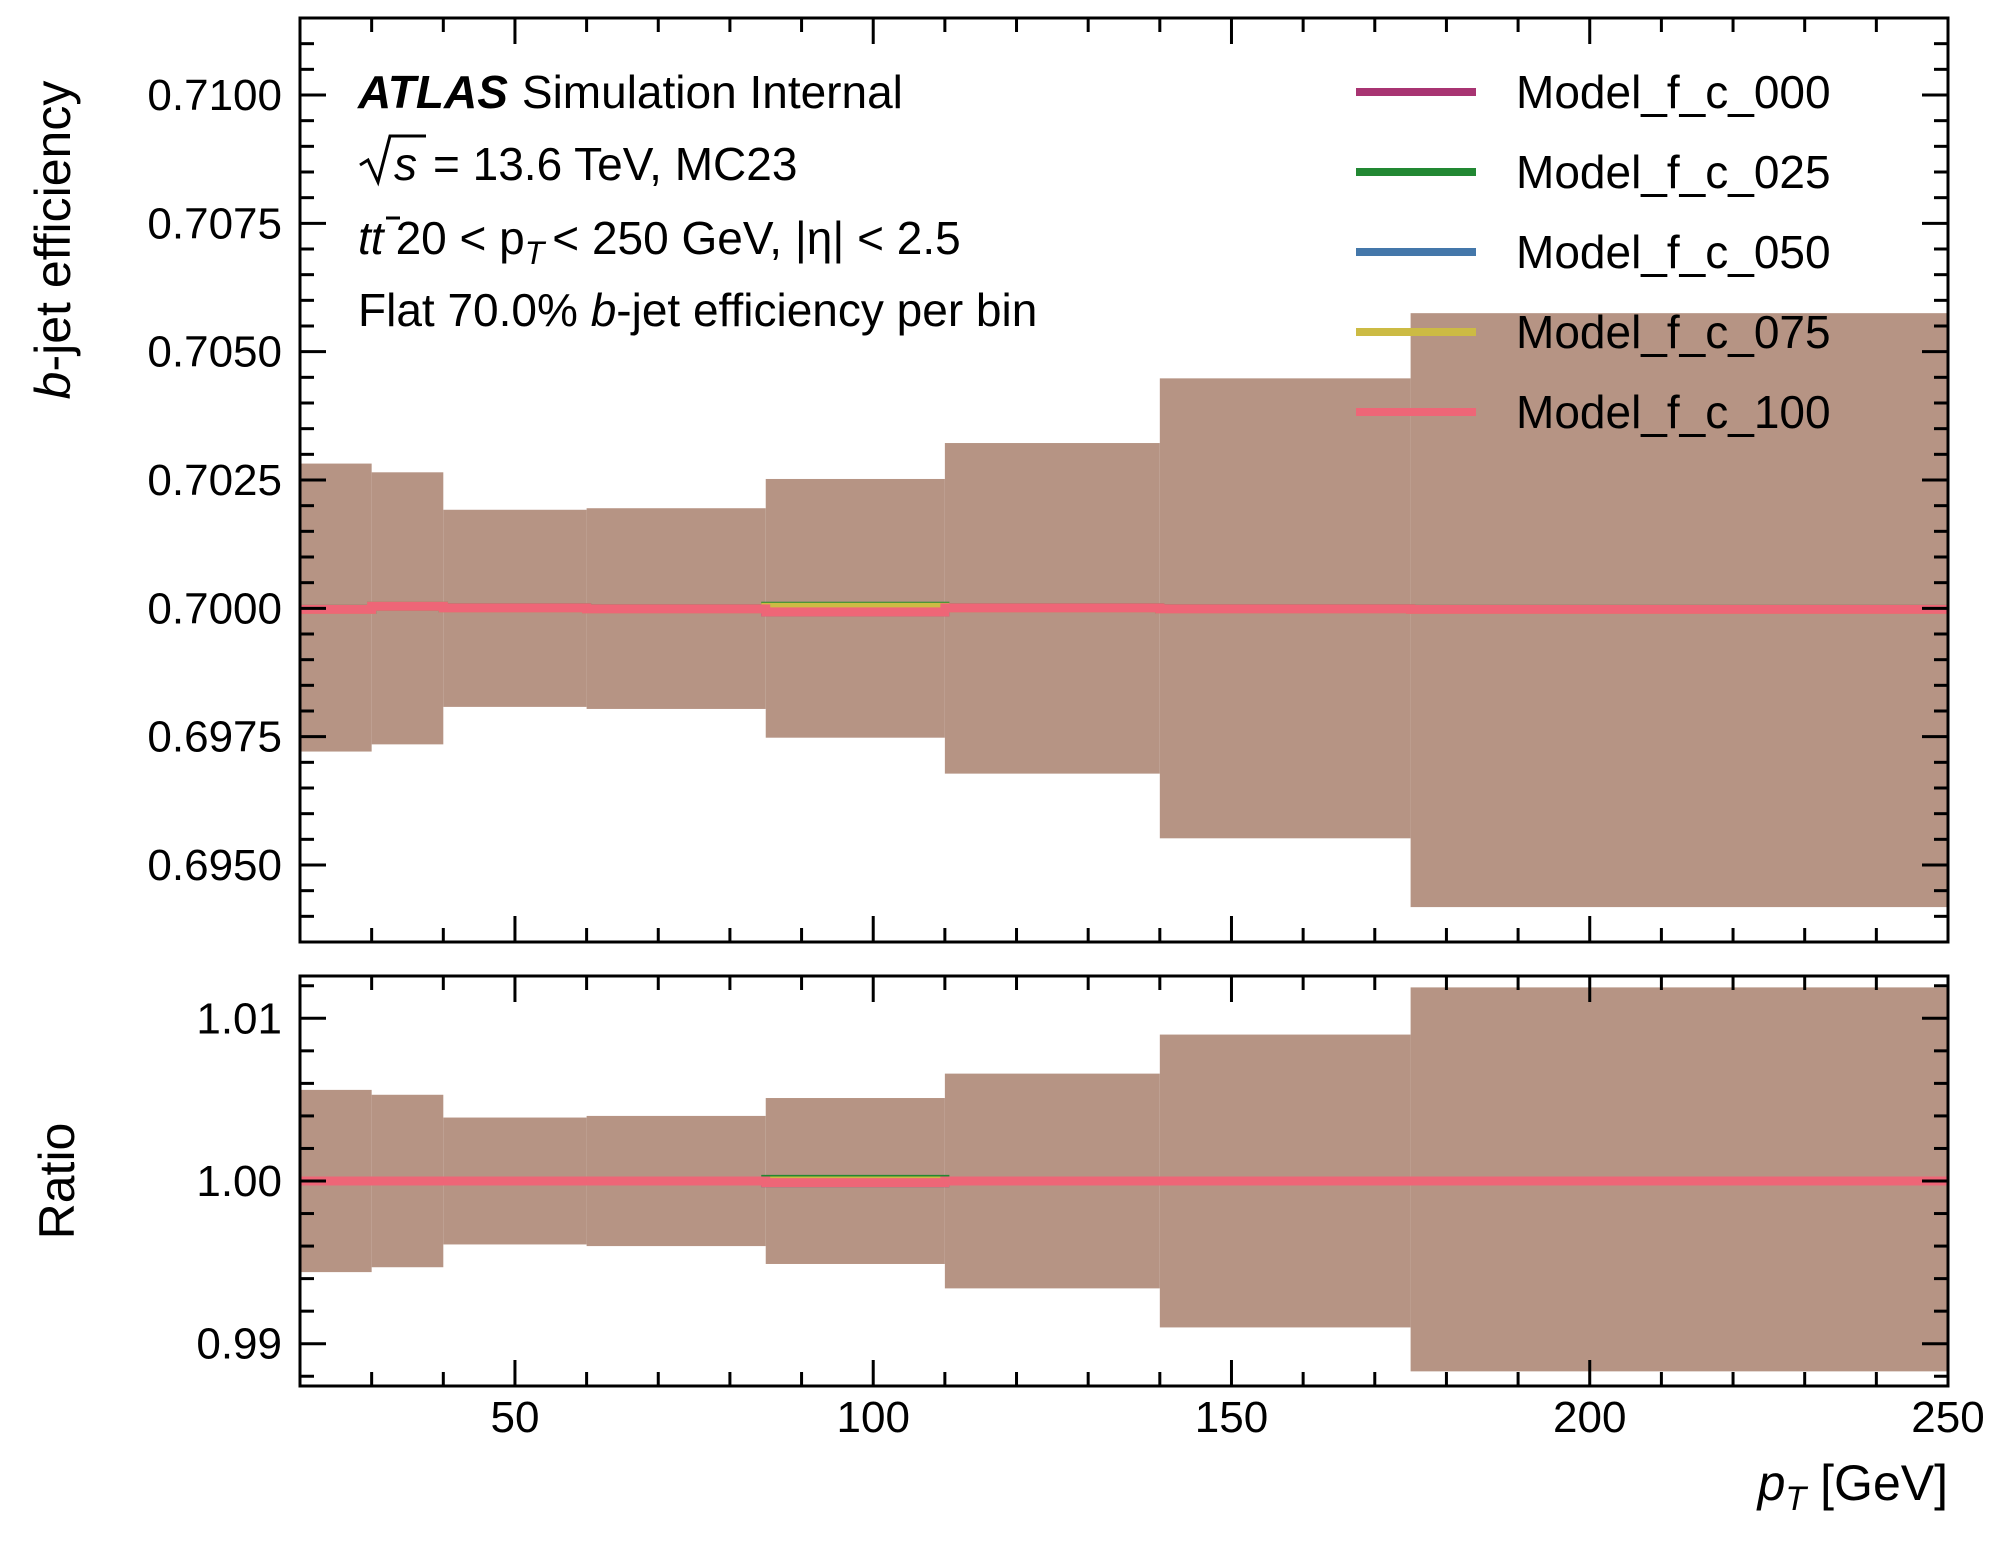 Image resolution: width=2000 pixels, height=1560 pixels. I want to click on wp-annotation: Flat 70.0% b-jet efficiency per bin, so click(697, 310).